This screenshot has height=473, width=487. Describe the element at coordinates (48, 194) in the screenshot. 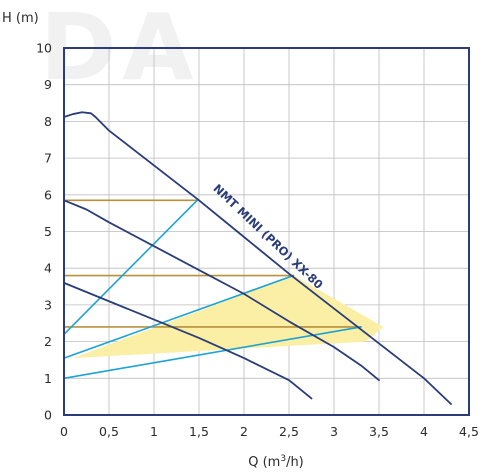

I see `y-tick-label: 6` at that location.